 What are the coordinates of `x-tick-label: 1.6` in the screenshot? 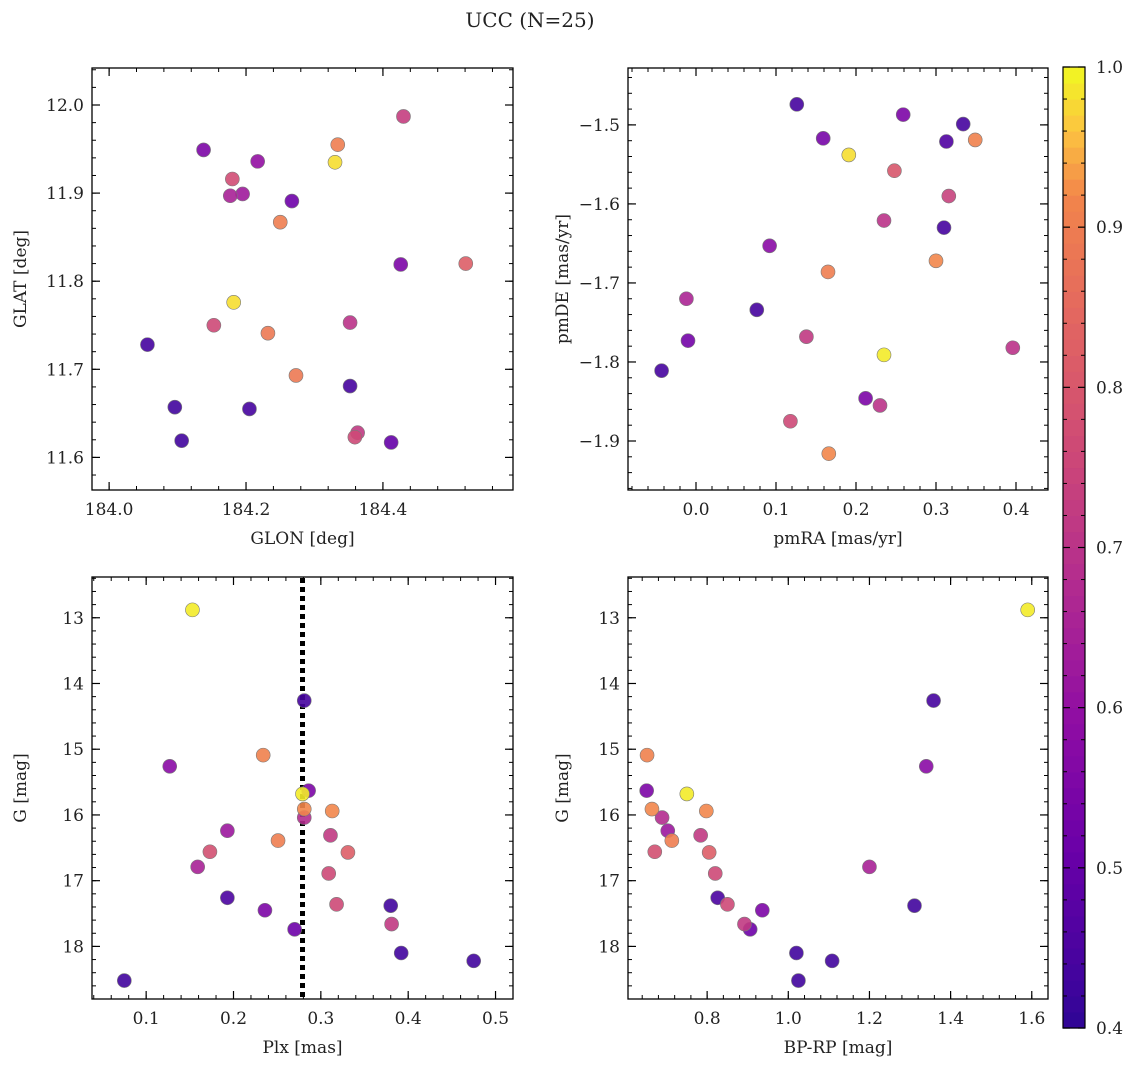 It's located at (1031, 1019).